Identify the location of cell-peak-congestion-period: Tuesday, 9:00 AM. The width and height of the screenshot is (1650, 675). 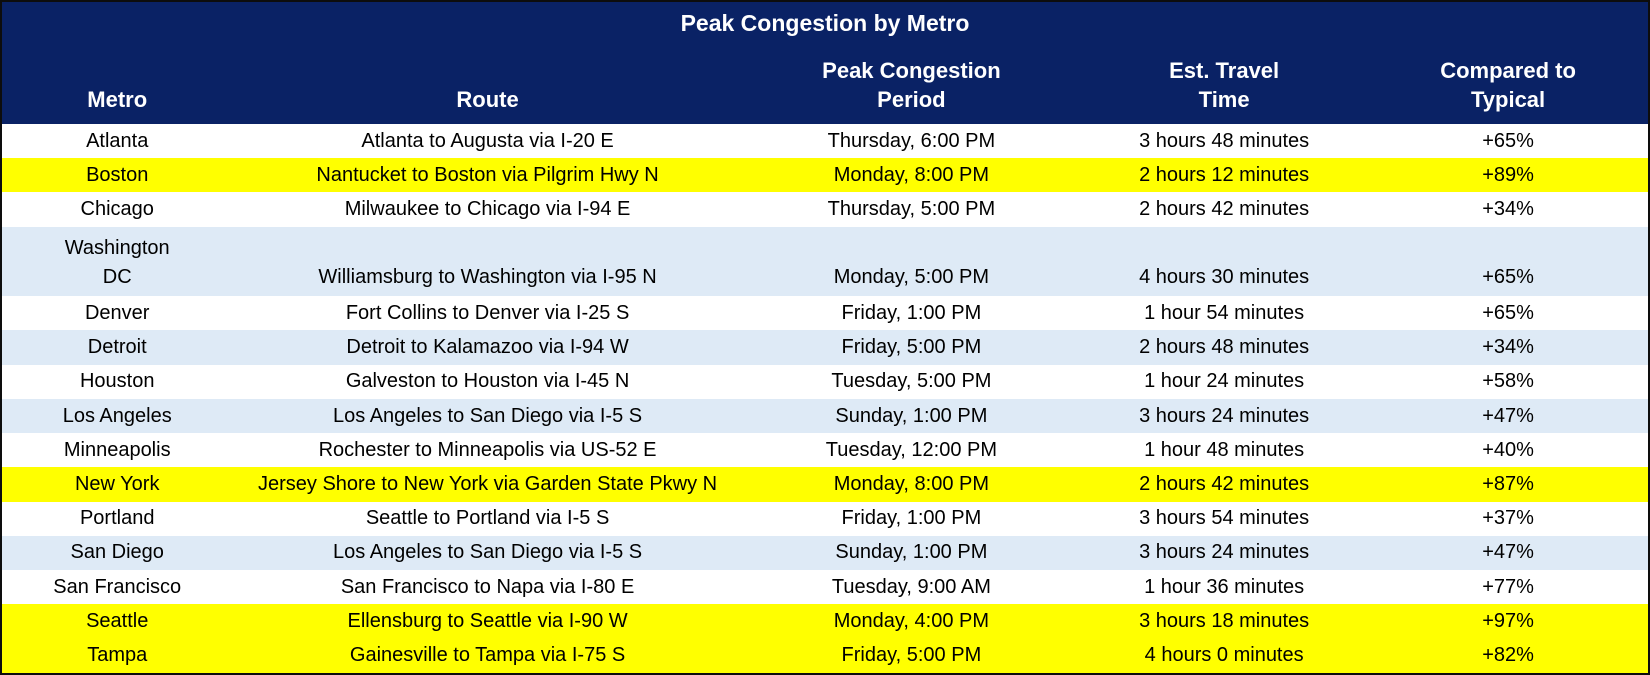
(911, 587).